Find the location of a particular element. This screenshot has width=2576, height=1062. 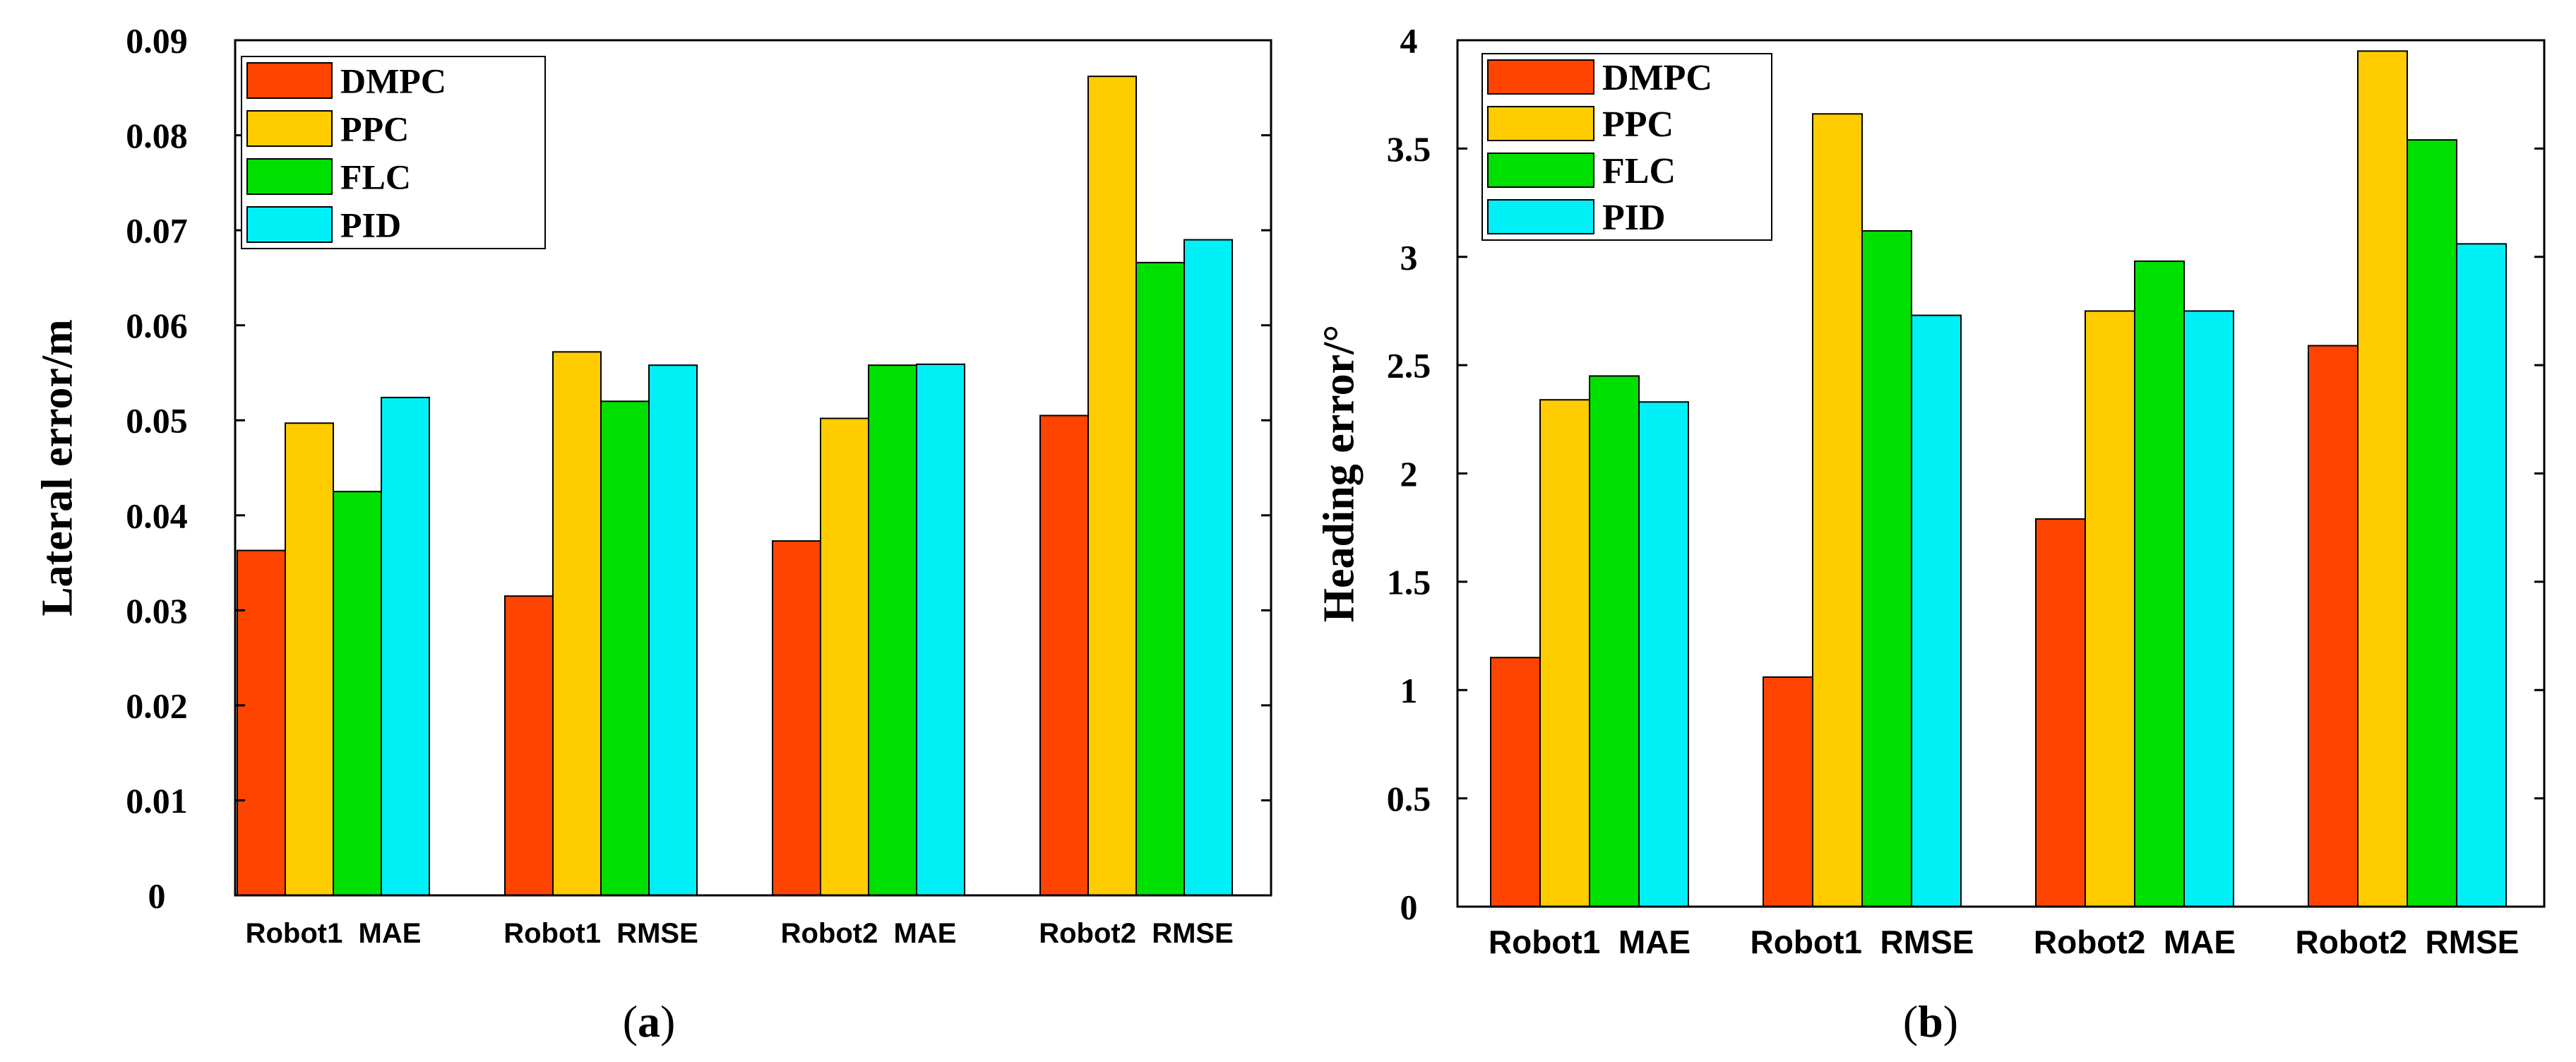

y-tick-label: 3 is located at coordinates (1409, 257).